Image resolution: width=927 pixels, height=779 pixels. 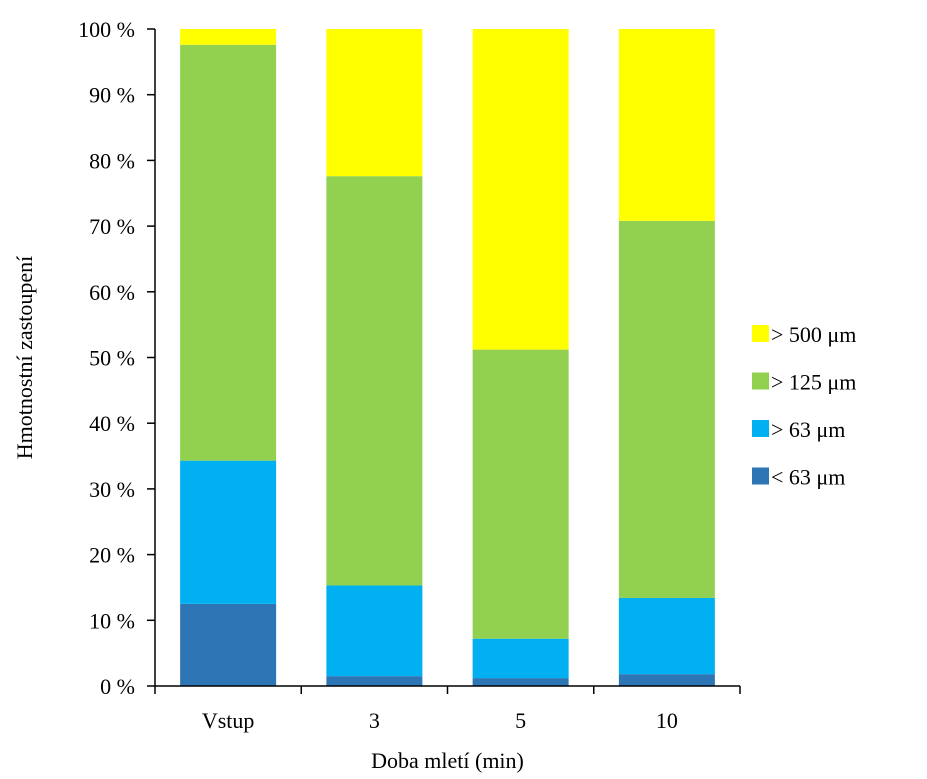 I want to click on y-tick-label: 100 %, so click(x=106, y=29).